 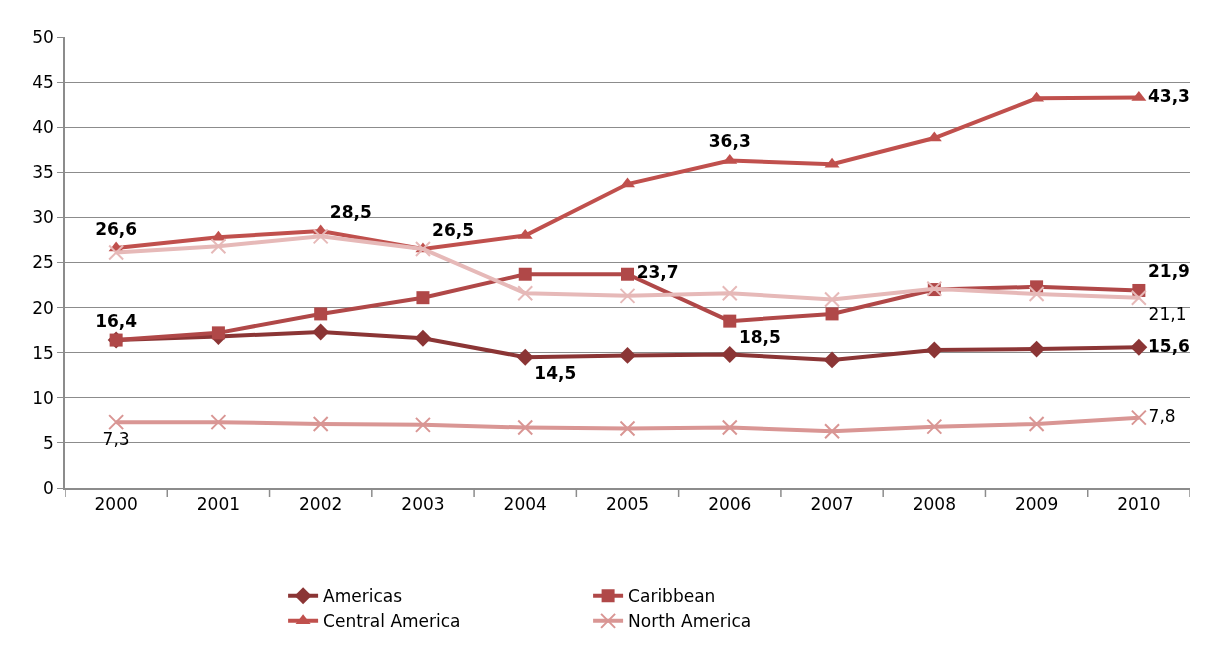 What do you see at coordinates (627, 504) in the screenshot?
I see `x-tick-label: 2005` at bounding box center [627, 504].